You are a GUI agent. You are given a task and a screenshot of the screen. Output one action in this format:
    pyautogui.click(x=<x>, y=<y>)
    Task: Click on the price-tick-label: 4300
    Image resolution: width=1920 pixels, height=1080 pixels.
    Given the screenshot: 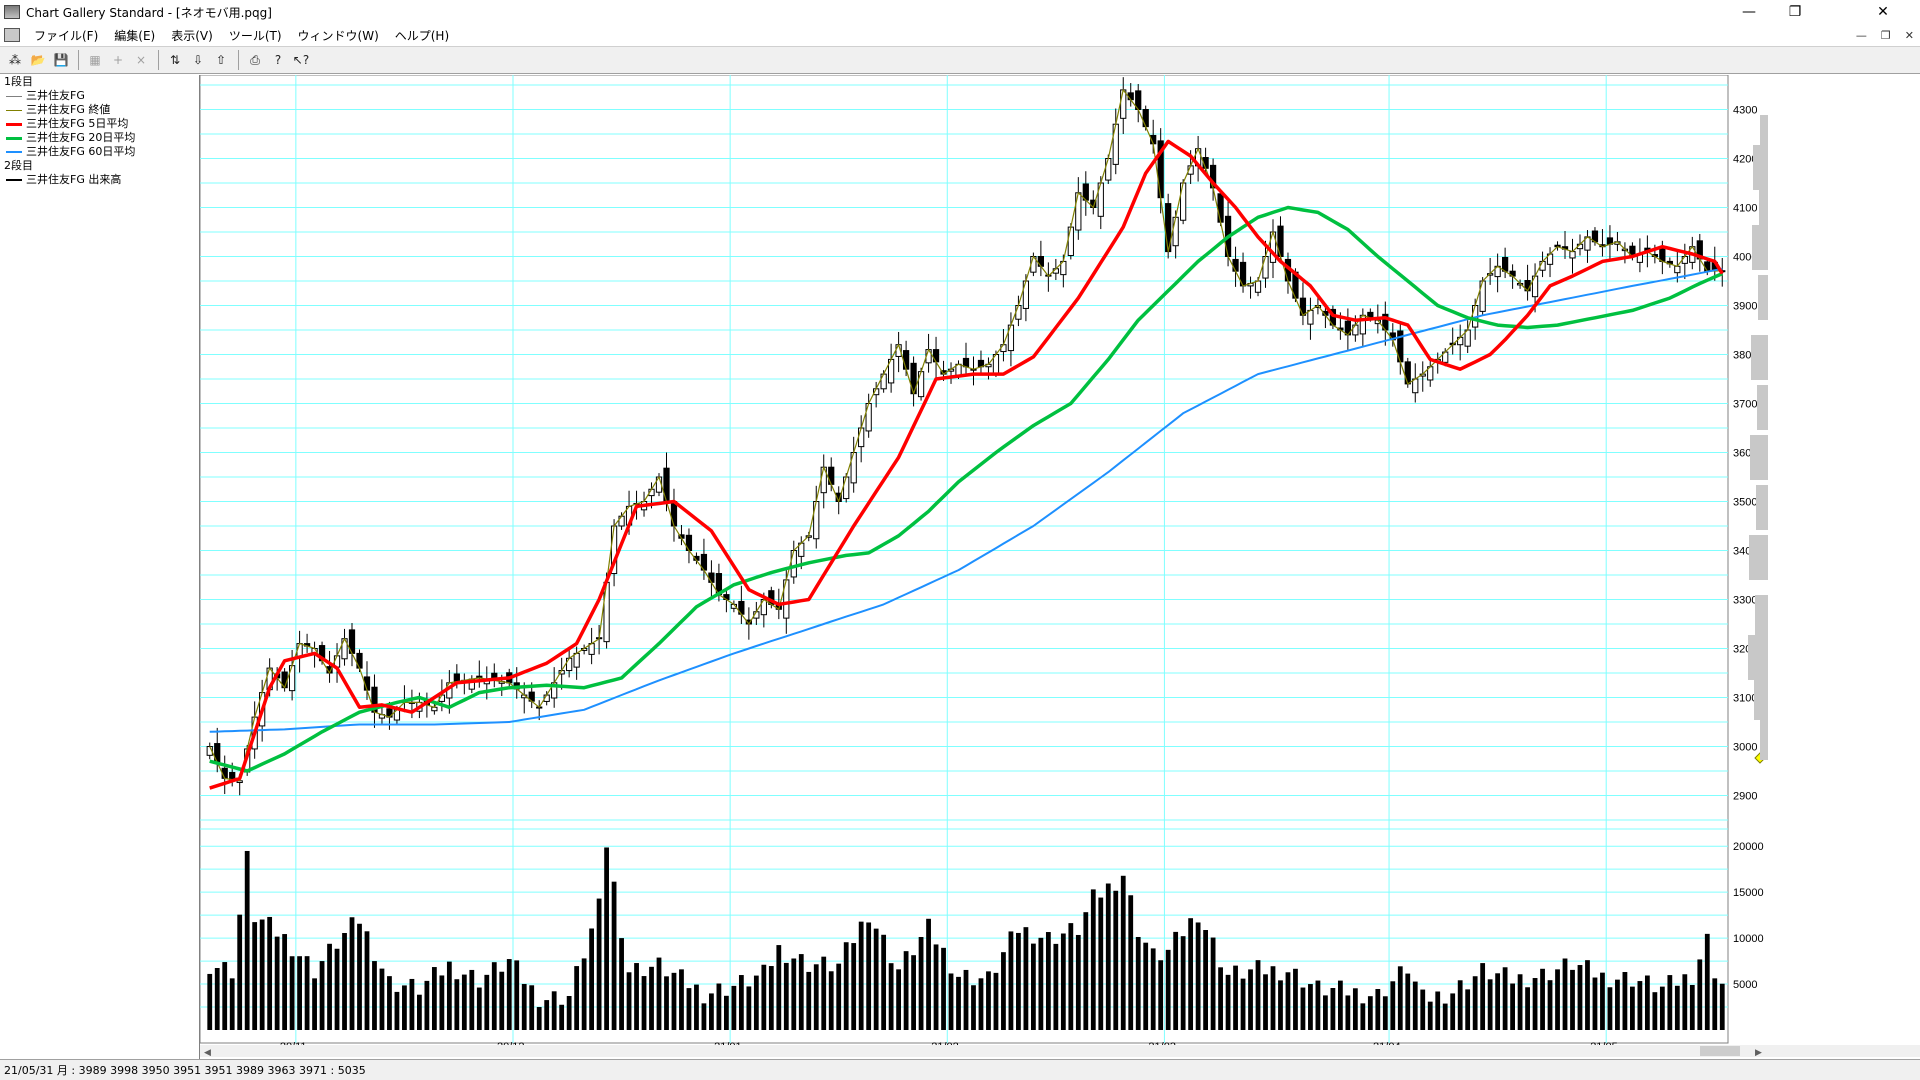 What is the action you would take?
    pyautogui.click(x=1745, y=111)
    